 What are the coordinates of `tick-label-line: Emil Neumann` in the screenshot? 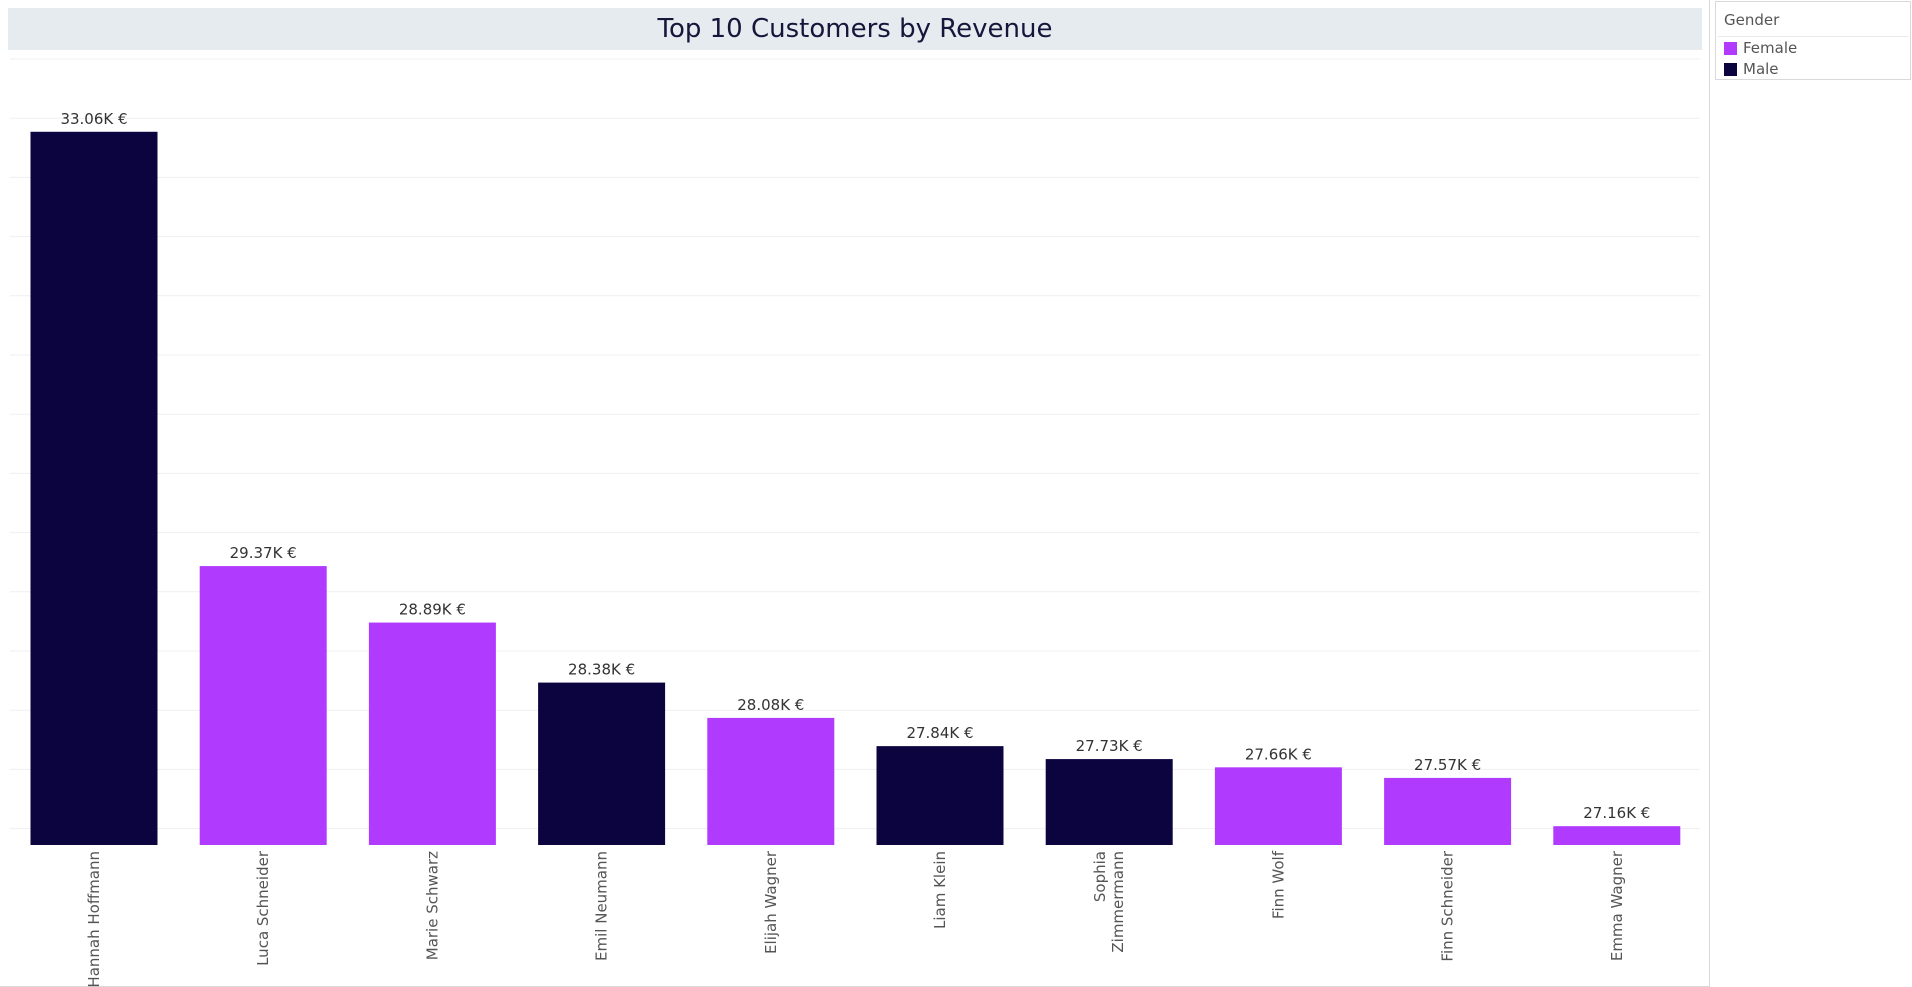 It's located at (602, 906).